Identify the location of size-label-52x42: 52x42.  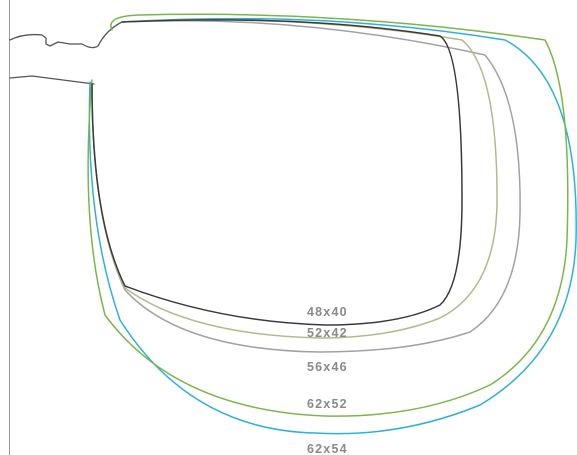
(327, 333).